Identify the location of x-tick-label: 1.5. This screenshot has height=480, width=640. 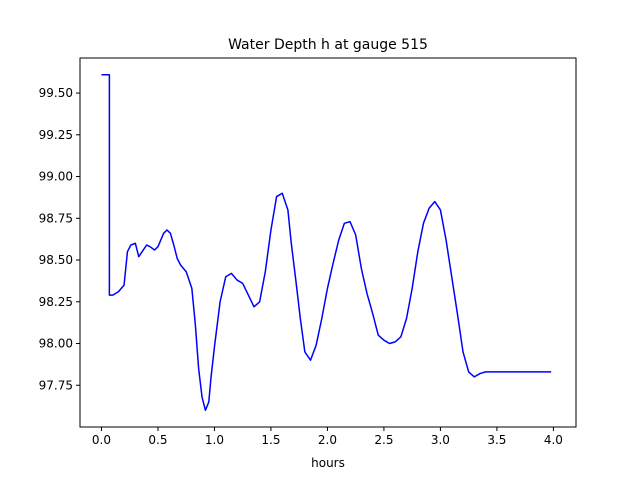
(270, 440).